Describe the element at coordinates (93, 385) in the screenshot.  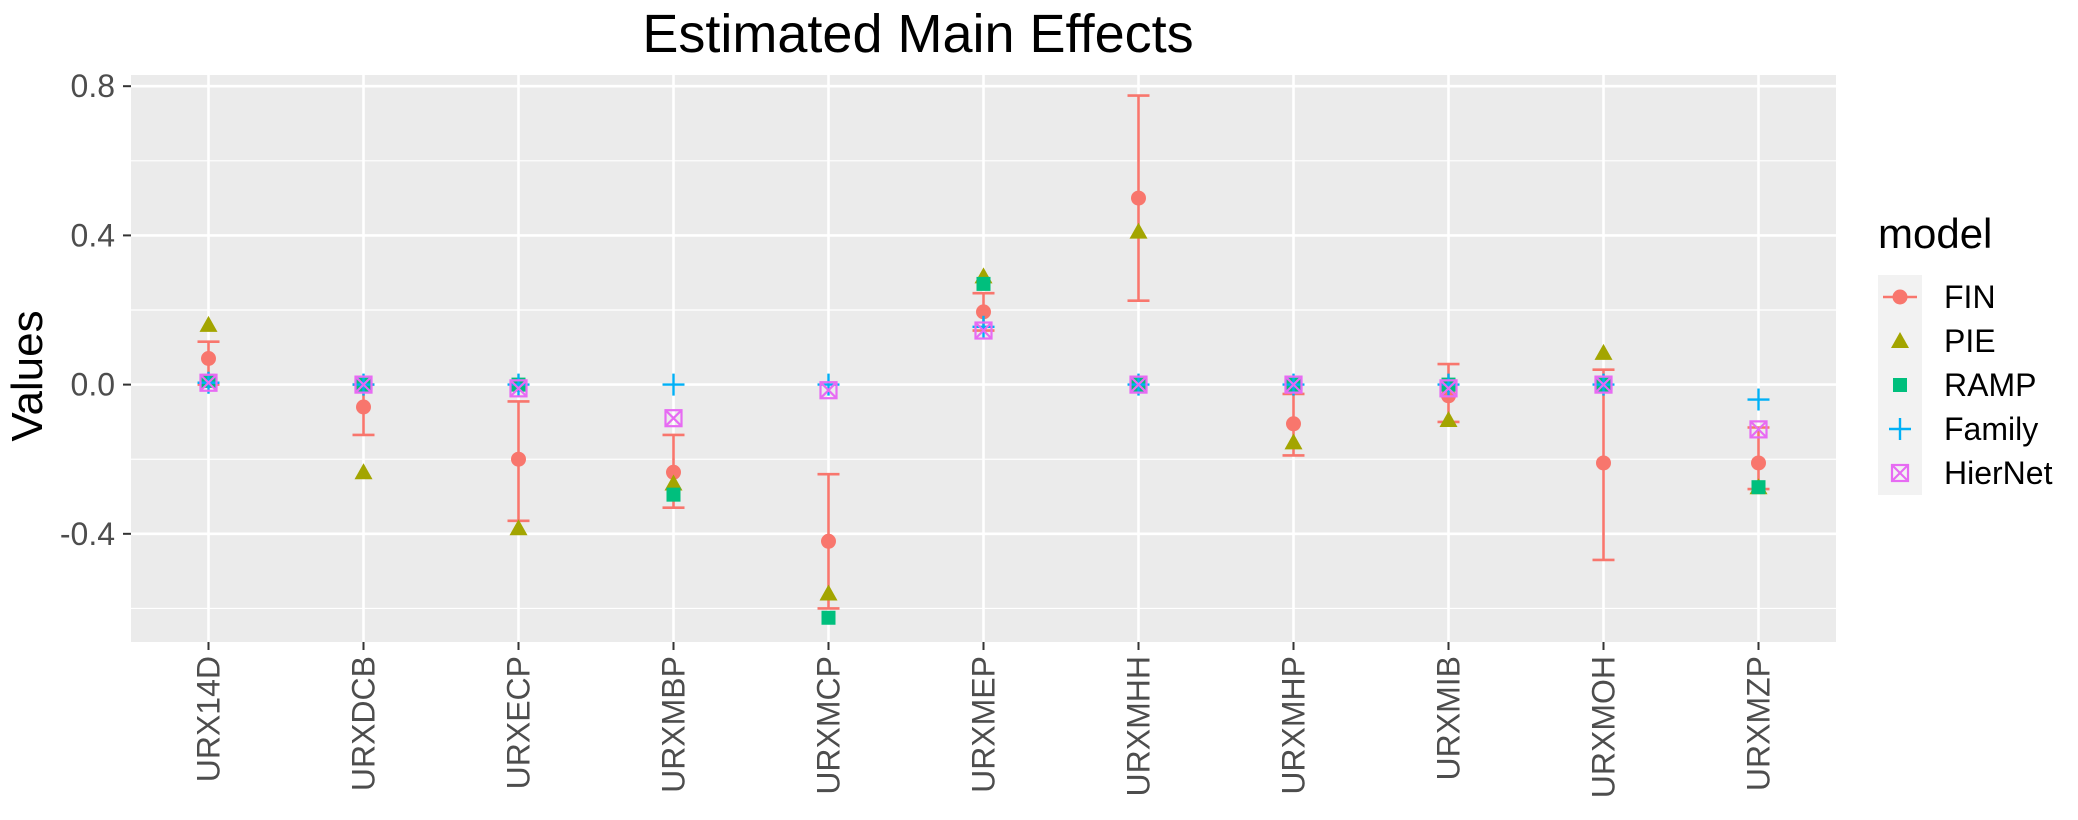
I see `y-tick-label: 0.0` at that location.